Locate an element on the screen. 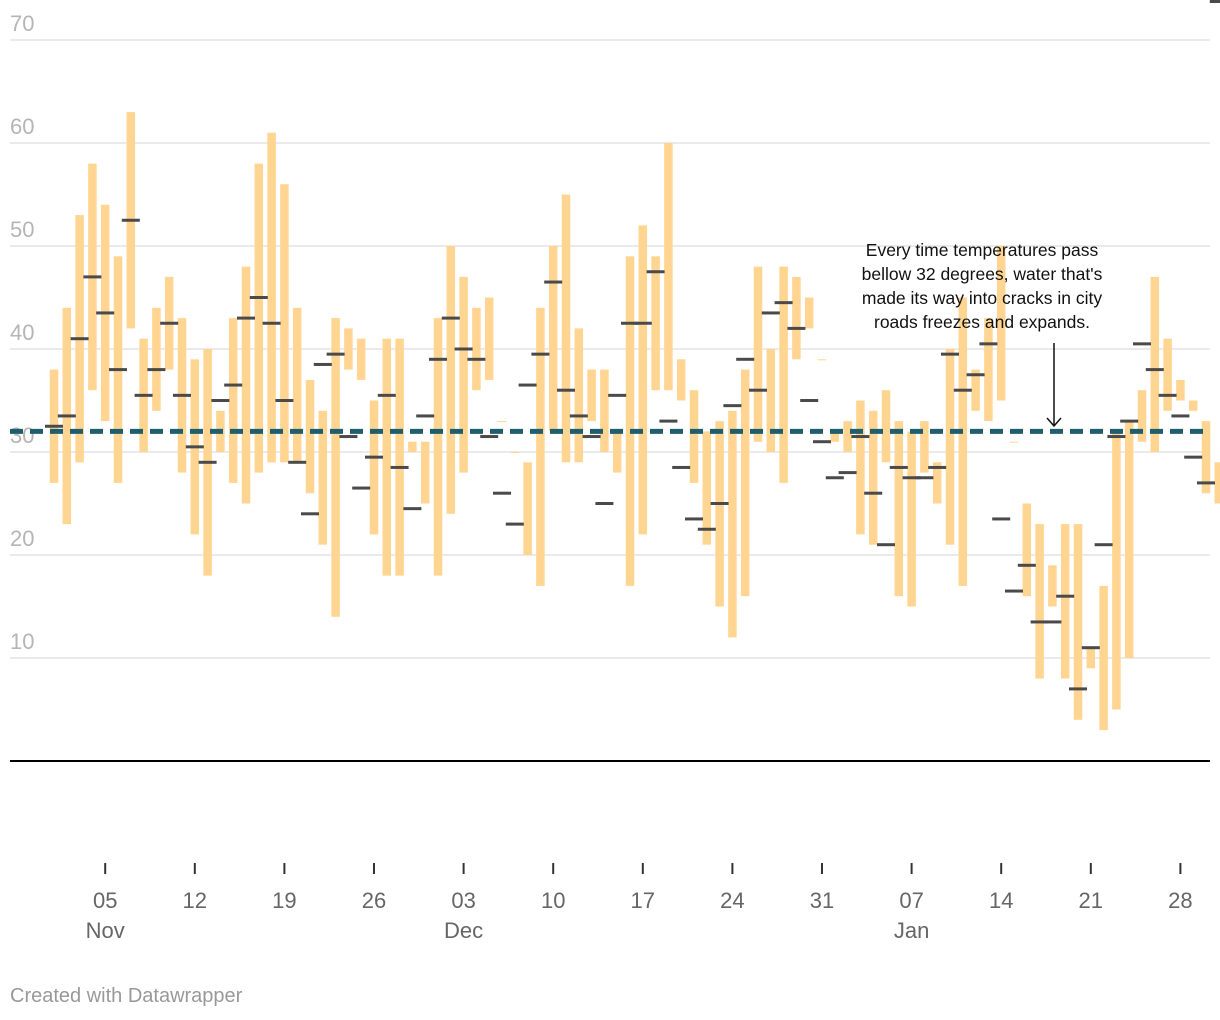  x-tick-label: 31 is located at coordinates (822, 900).